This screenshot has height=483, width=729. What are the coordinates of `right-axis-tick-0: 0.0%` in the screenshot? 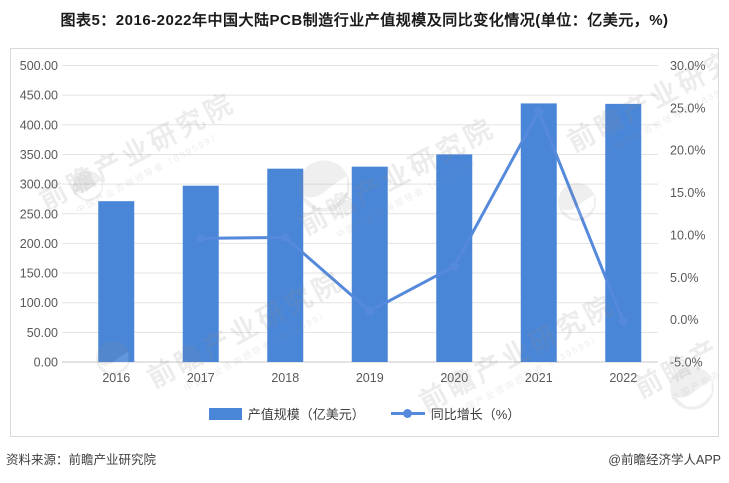 It's located at (684, 320).